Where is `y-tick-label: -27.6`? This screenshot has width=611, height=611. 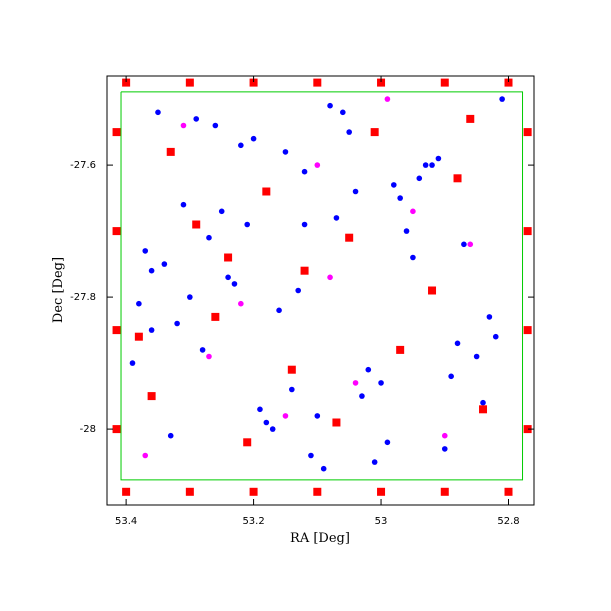 y-tick-label: -27.6 is located at coordinates (83, 165).